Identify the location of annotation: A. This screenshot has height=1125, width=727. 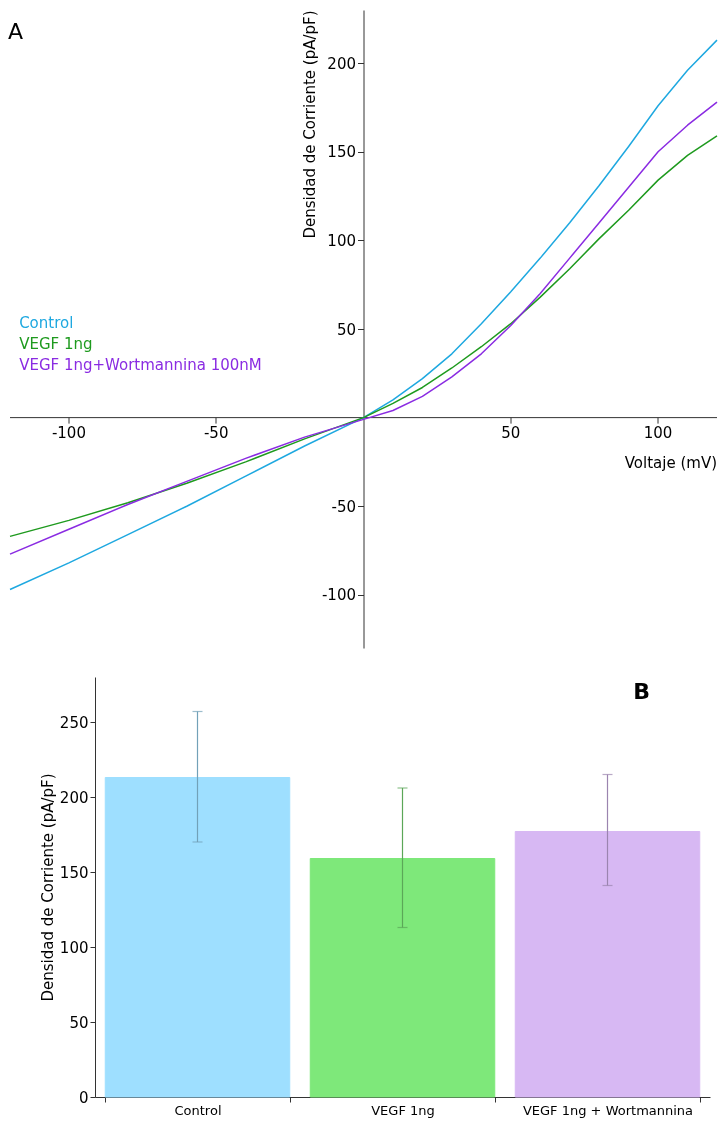
(16, 31).